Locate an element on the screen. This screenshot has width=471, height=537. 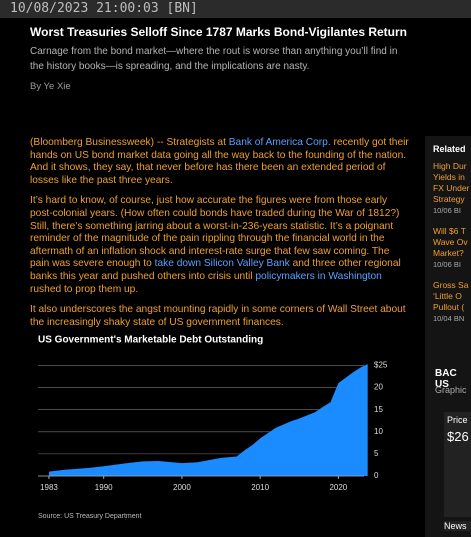
news-tab: News is located at coordinates (457, 526).